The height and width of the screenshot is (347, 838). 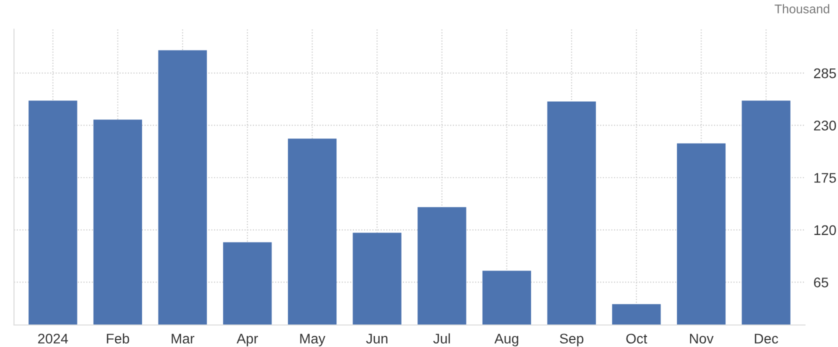 I want to click on y-axis-title: Thousand, so click(x=802, y=9).